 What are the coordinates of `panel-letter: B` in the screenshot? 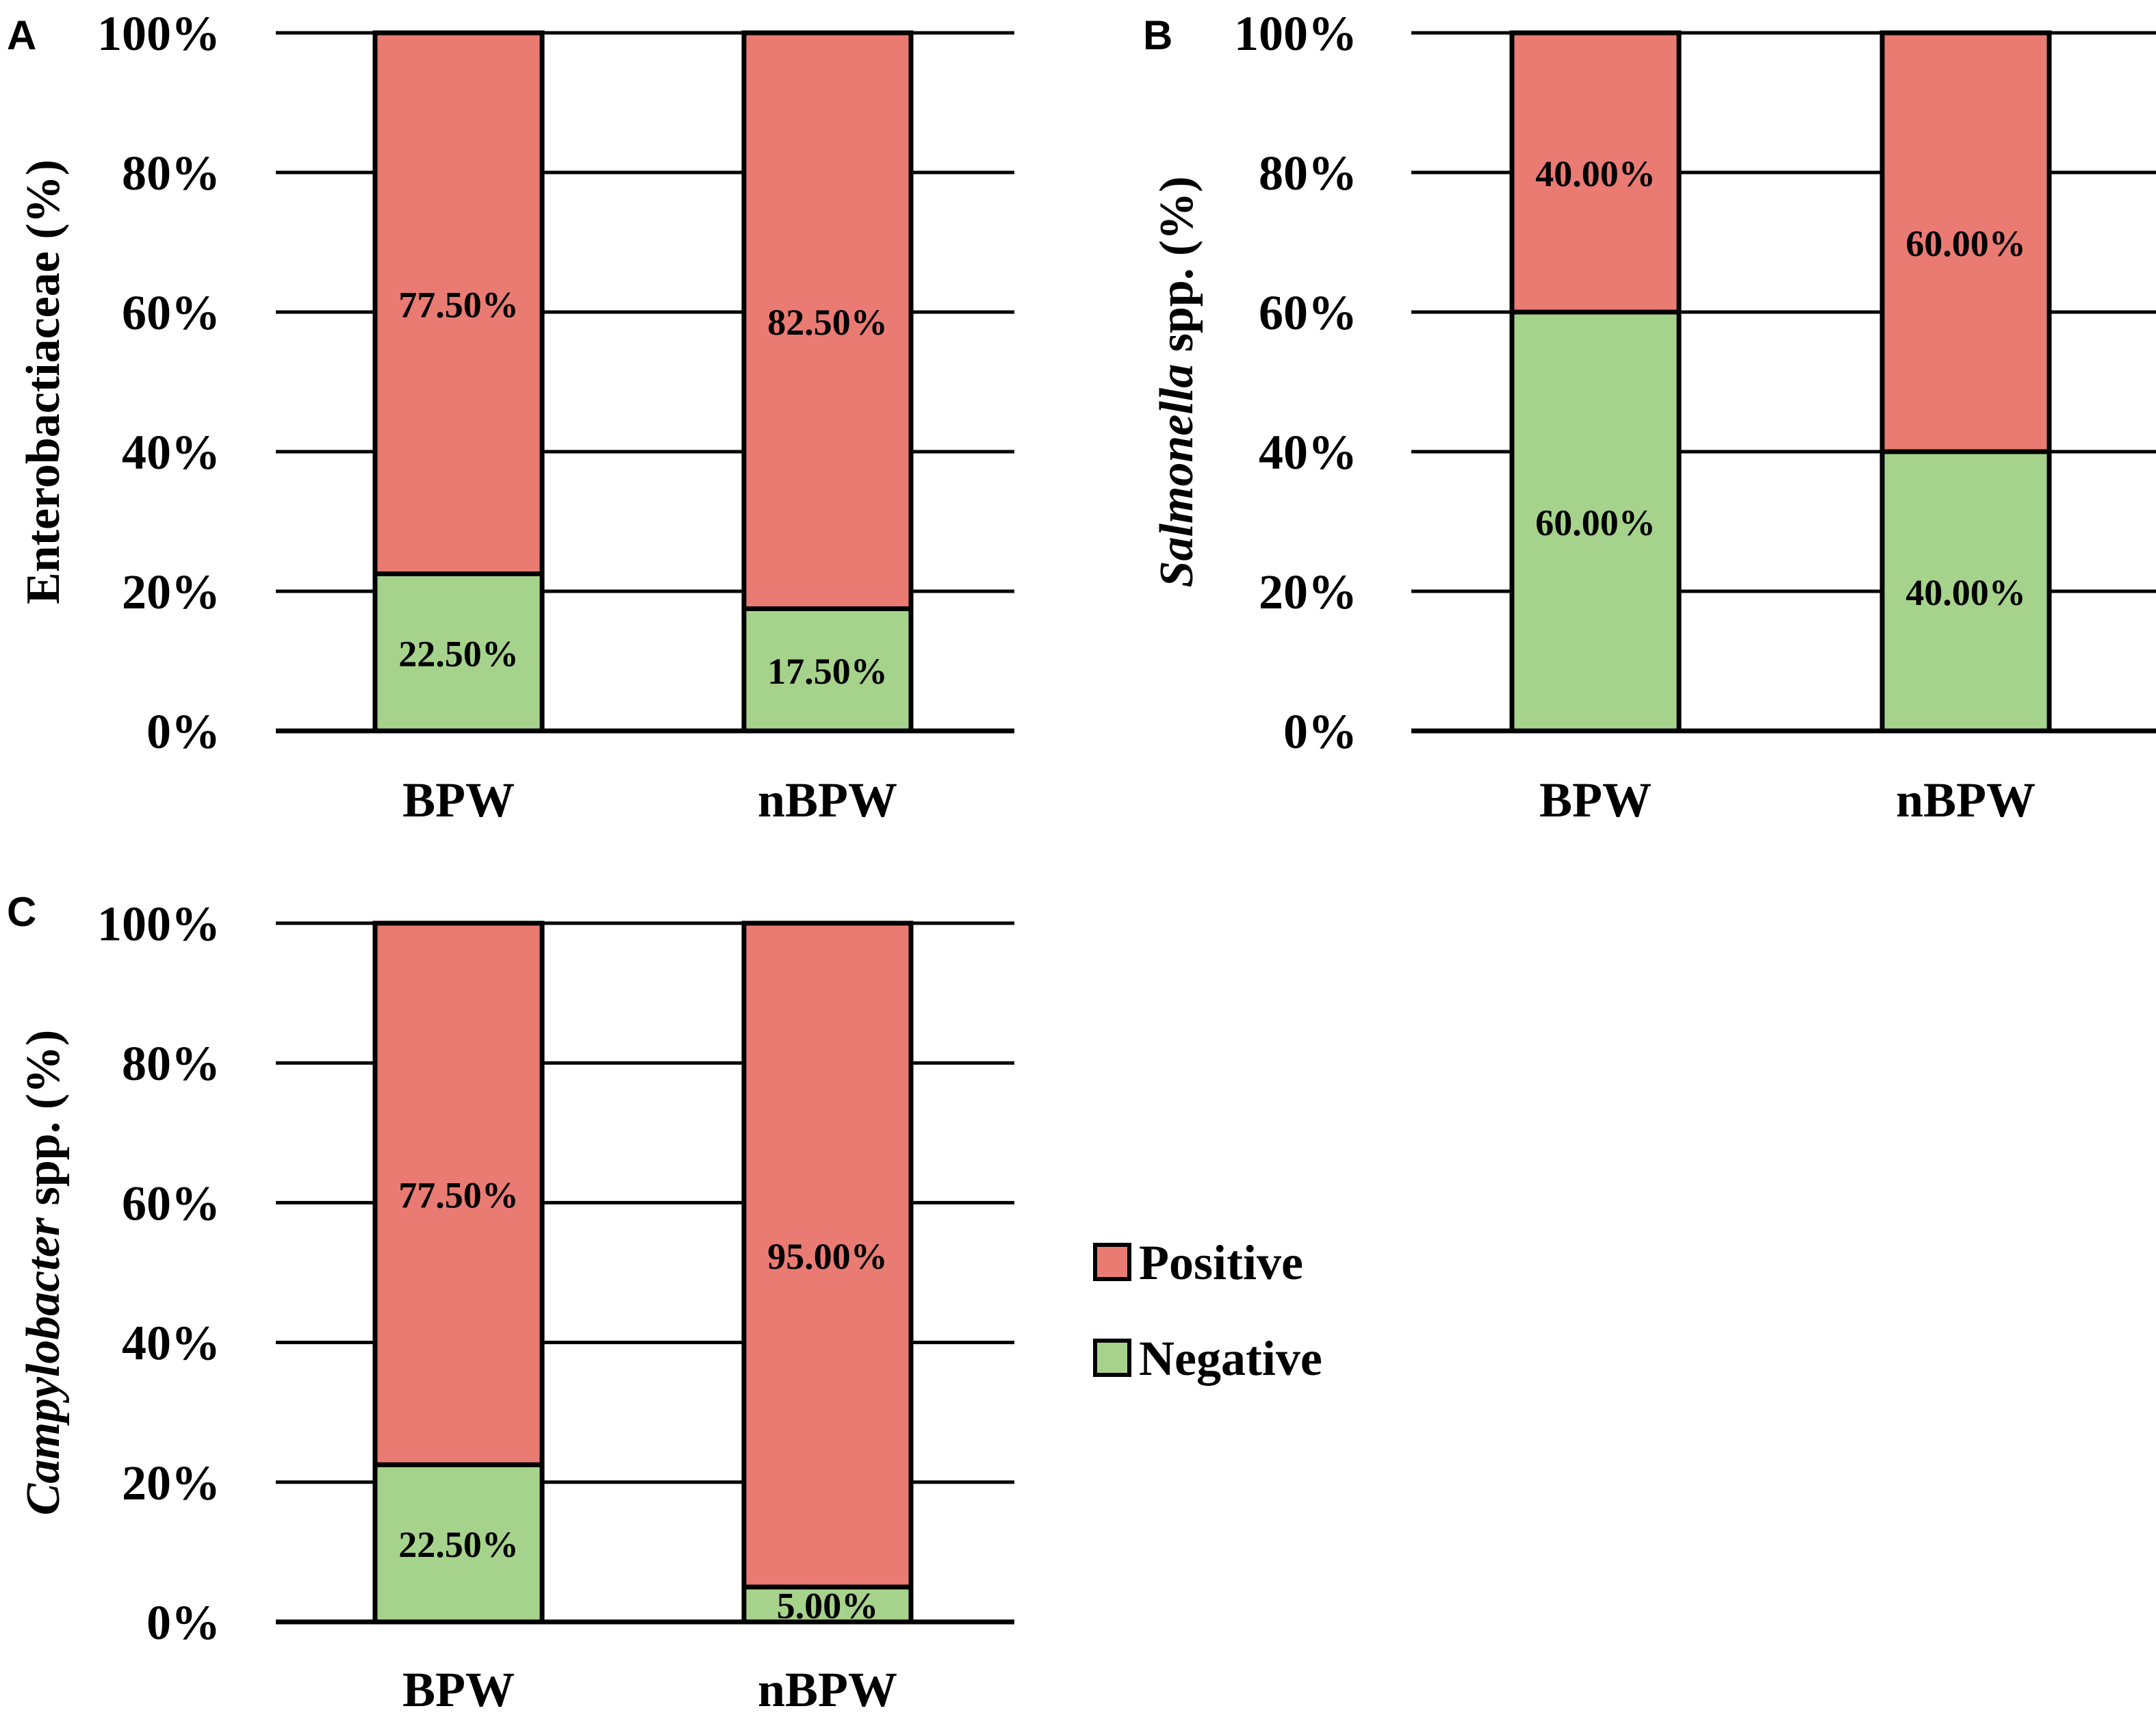 It's located at (1157, 35).